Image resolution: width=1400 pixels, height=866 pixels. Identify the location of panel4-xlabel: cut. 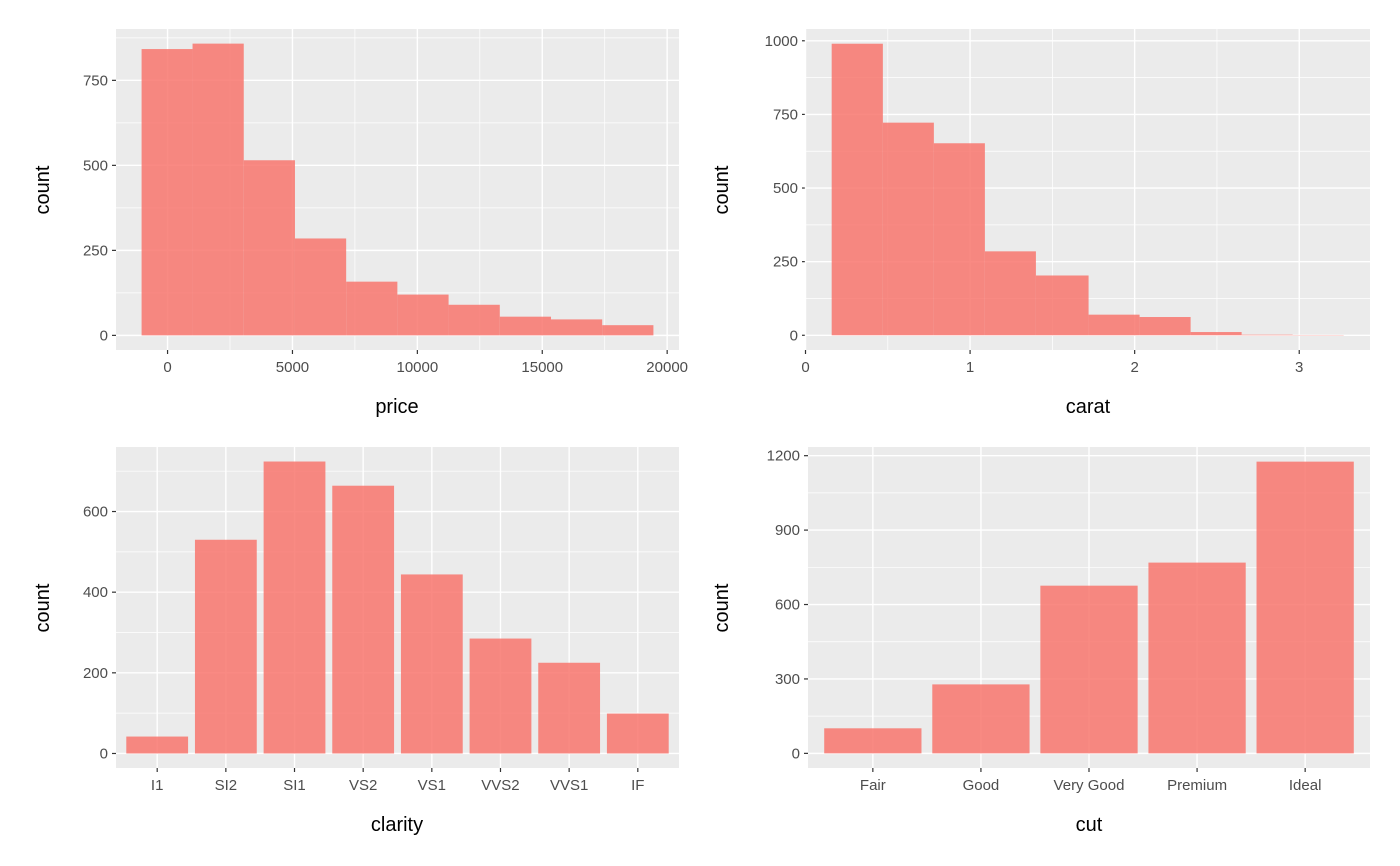
(1089, 825).